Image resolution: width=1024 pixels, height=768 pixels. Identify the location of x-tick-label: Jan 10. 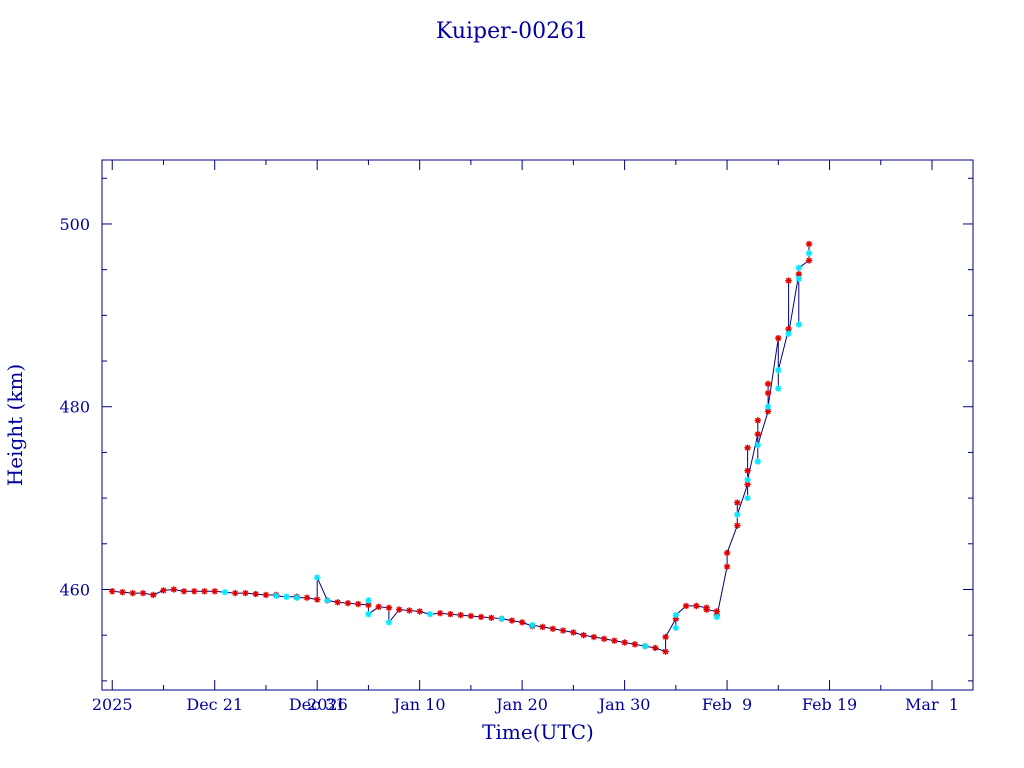
(419, 704).